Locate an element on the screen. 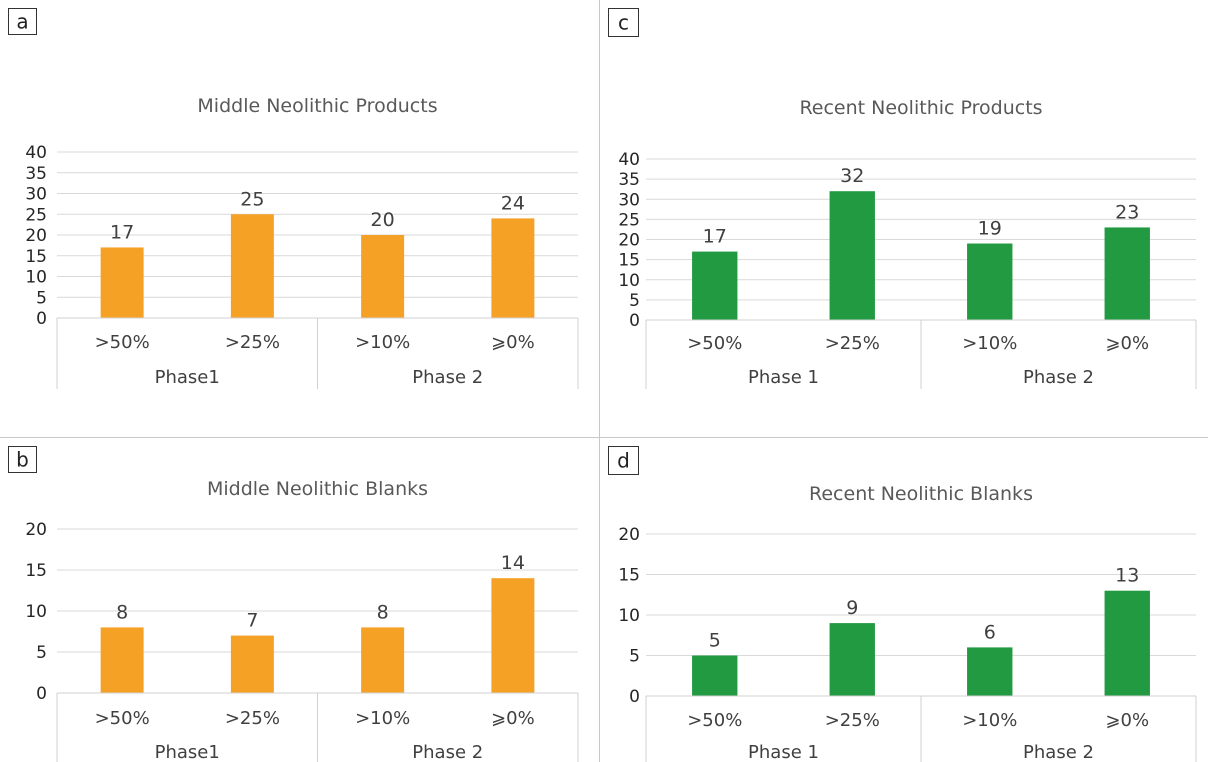 Image resolution: width=1208 pixels, height=762 pixels. data-label: 24 is located at coordinates (513, 203).